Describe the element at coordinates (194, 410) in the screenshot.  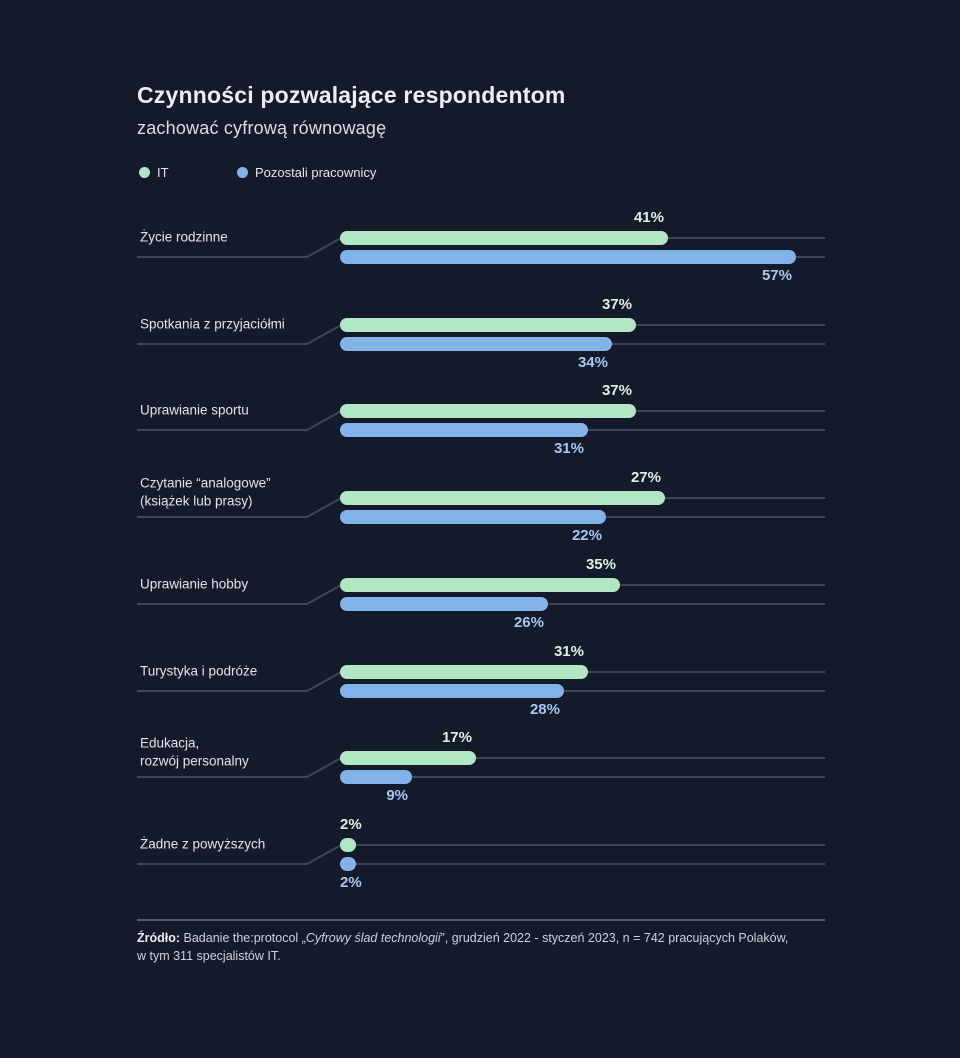
I see `category-label: Uprawianie sportu` at that location.